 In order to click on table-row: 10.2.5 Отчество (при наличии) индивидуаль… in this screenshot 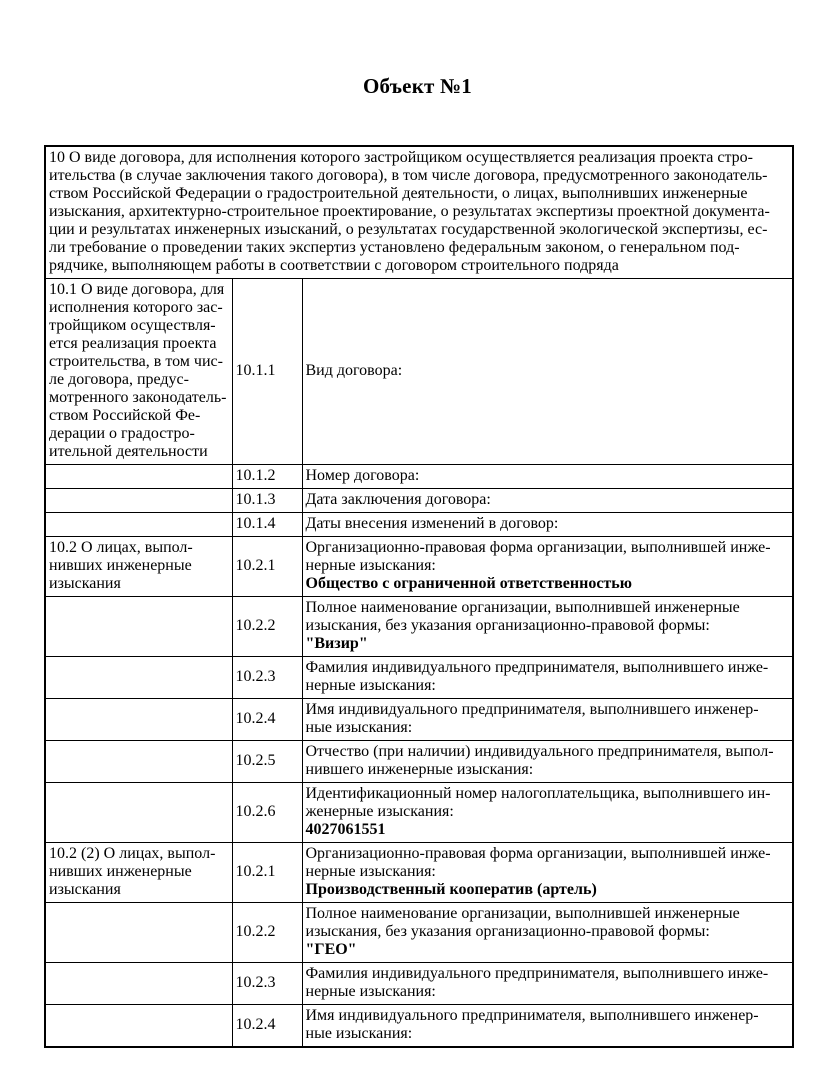, I will do `click(419, 761)`.